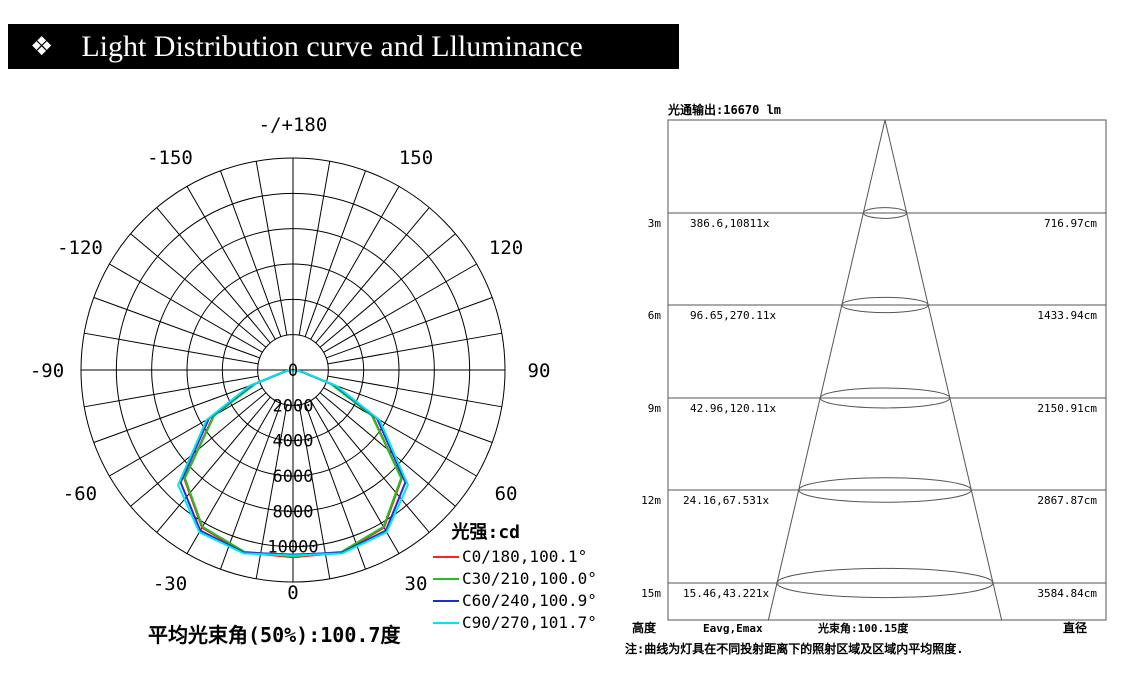 The width and height of the screenshot is (1144, 682). What do you see at coordinates (529, 622) in the screenshot?
I see `legend-series-label: C90/270,101.7°` at bounding box center [529, 622].